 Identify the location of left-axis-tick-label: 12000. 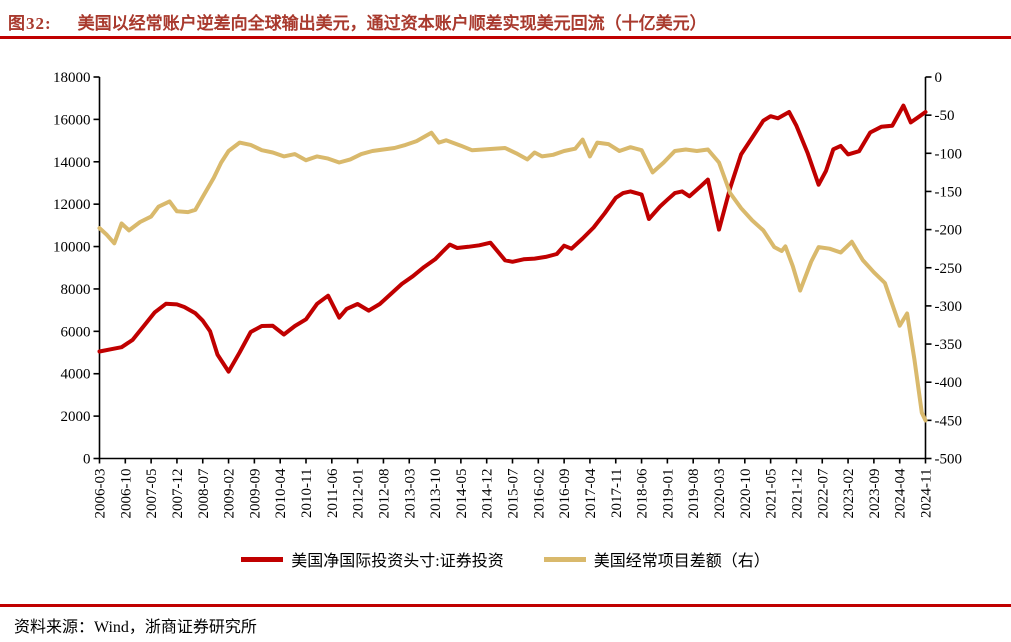
(72, 205).